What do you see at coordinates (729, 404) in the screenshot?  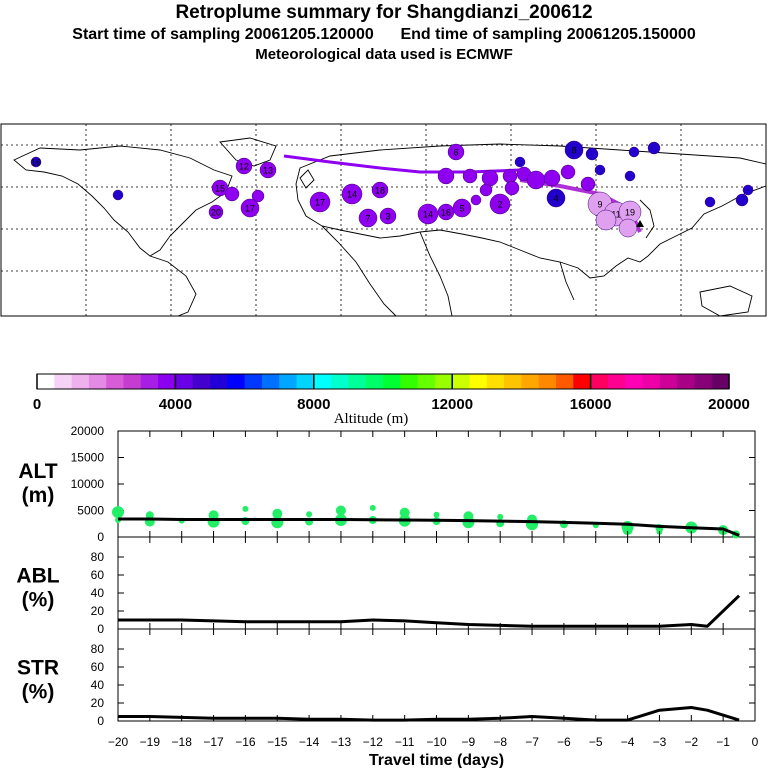 I see `colorbar-tick-label: 20000` at bounding box center [729, 404].